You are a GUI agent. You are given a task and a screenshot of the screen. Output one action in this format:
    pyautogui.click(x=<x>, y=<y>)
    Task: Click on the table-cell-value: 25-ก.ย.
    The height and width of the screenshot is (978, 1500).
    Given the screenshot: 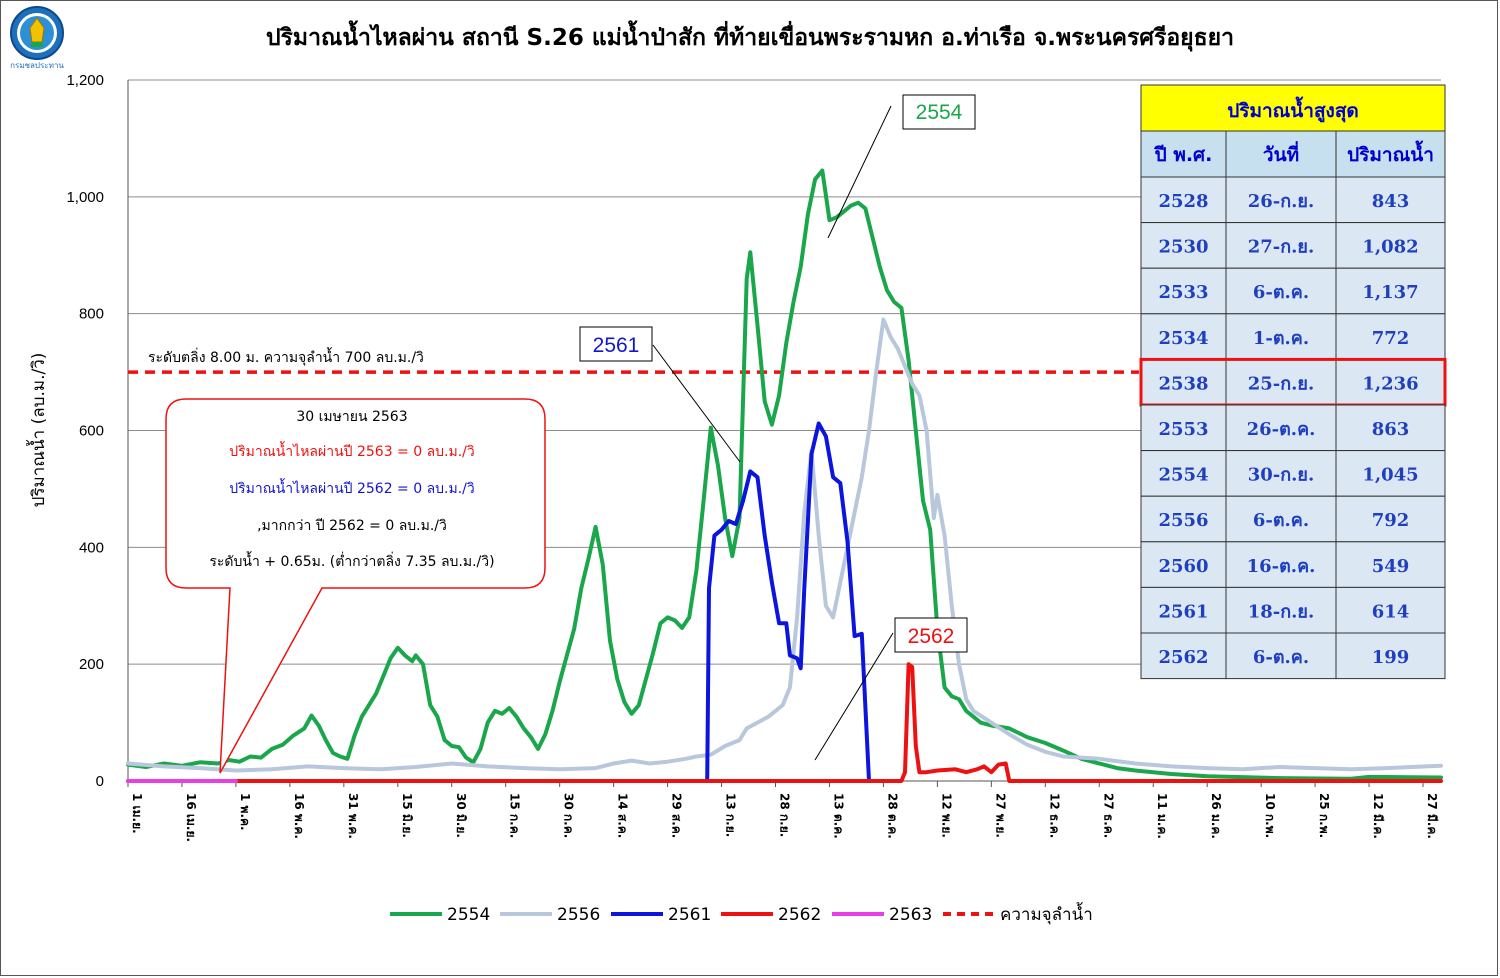 What is the action you would take?
    pyautogui.click(x=1281, y=383)
    